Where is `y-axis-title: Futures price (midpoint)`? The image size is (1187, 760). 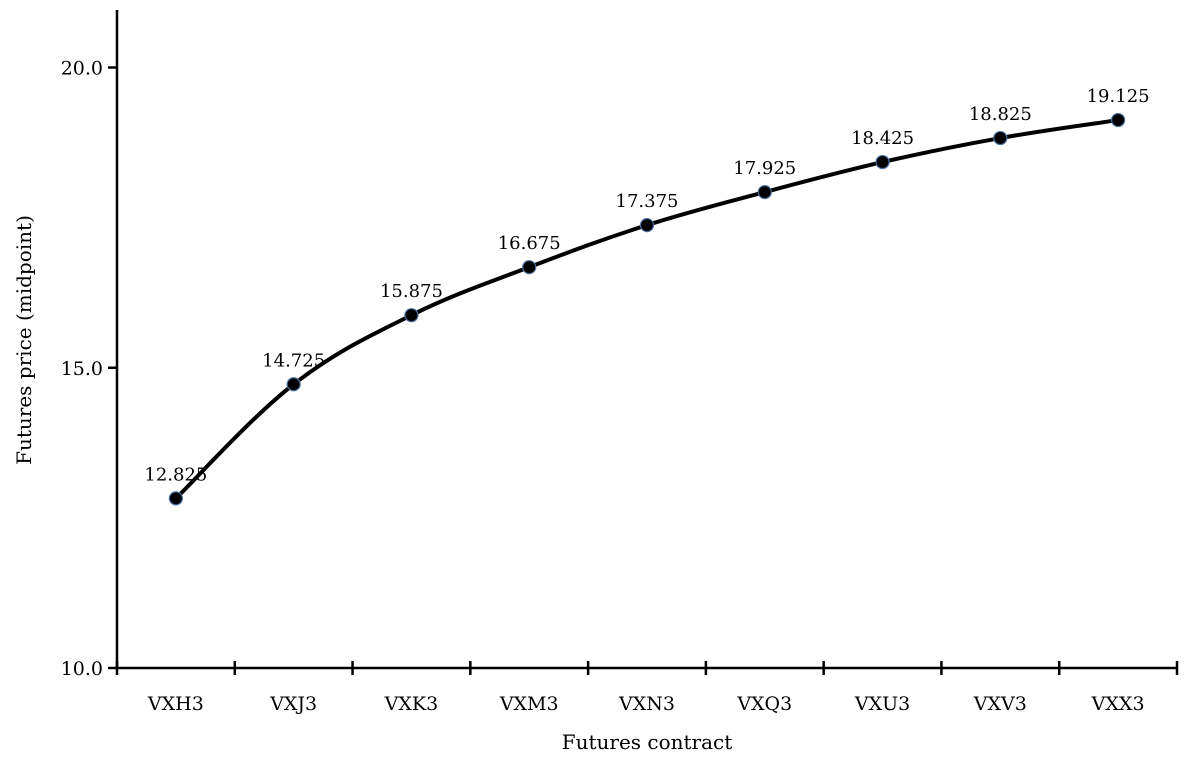
y-axis-title: Futures price (midpoint) is located at coordinates (24, 340).